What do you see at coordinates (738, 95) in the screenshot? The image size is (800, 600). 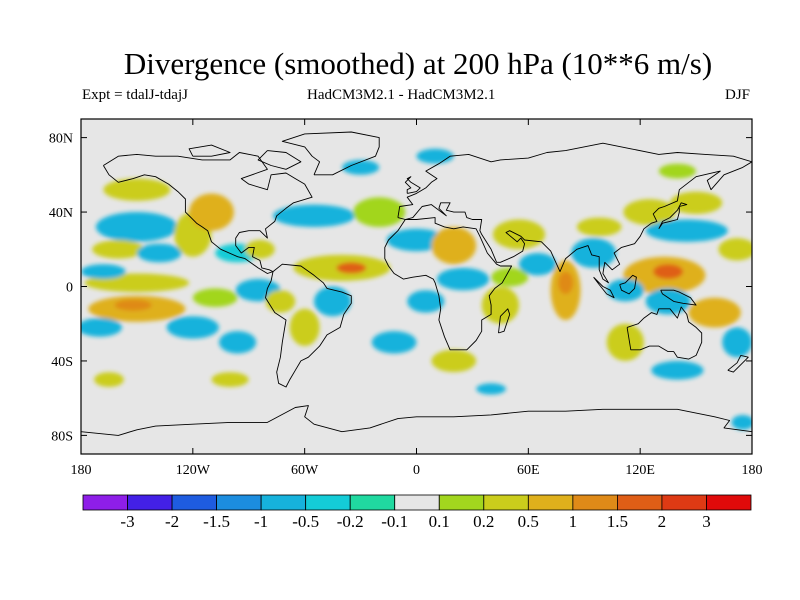 I see `season-label: DJF` at bounding box center [738, 95].